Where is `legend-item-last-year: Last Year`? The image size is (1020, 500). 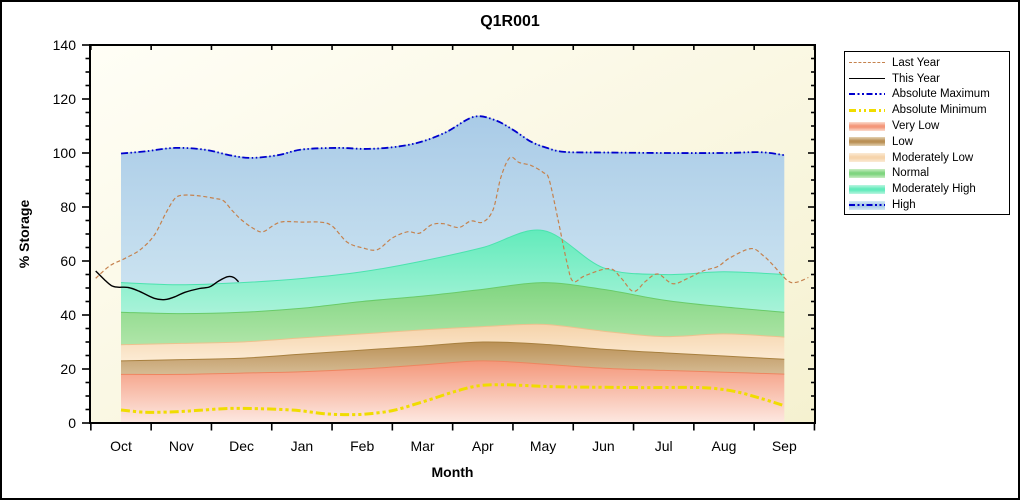 legend-item-last-year: Last Year is located at coordinates (929, 63).